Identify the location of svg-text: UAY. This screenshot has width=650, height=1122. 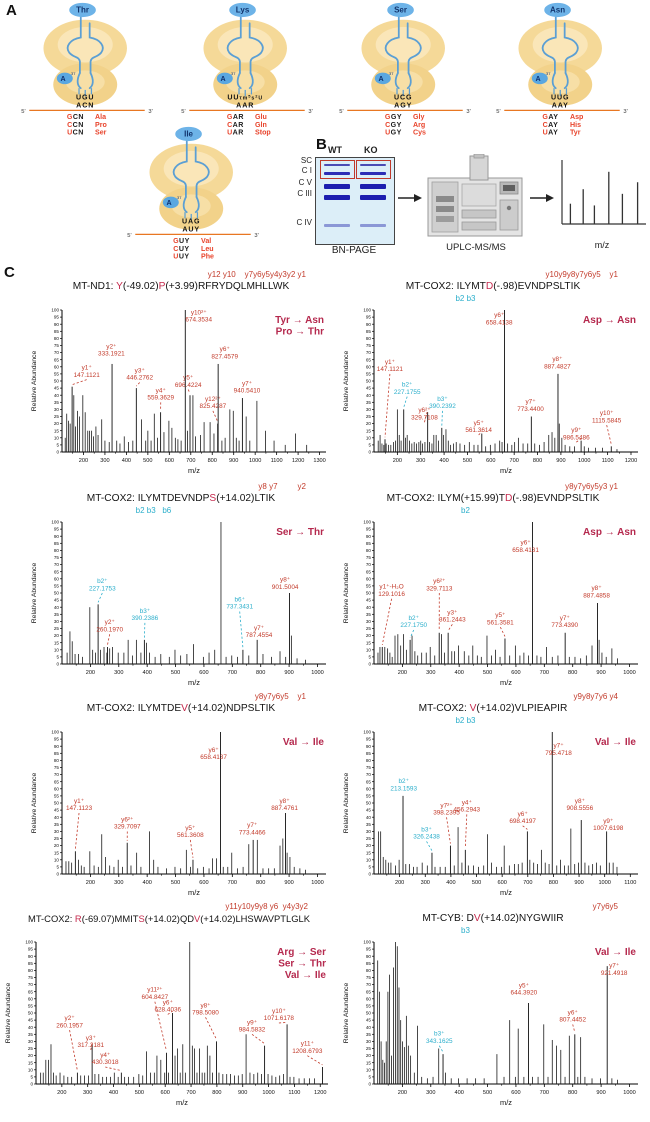
(551, 133).